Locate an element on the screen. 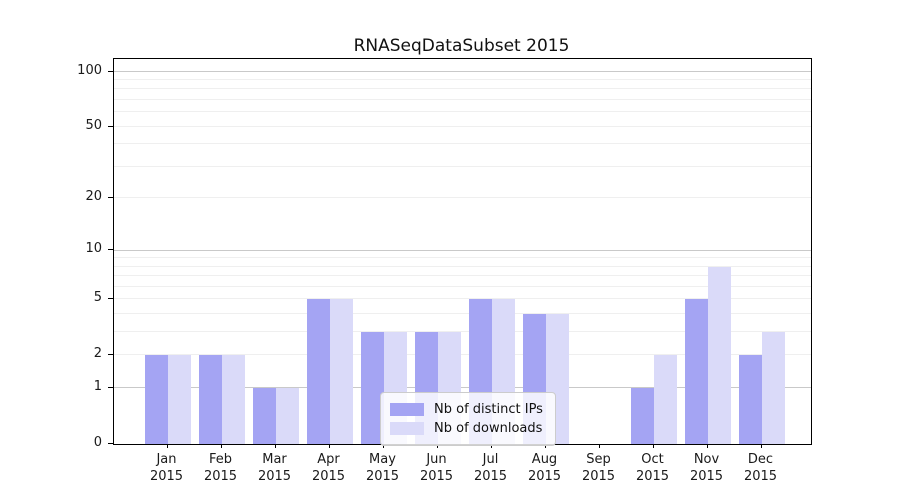 This screenshot has width=900, height=500. y-tick-label: 0 is located at coordinates (97, 442).